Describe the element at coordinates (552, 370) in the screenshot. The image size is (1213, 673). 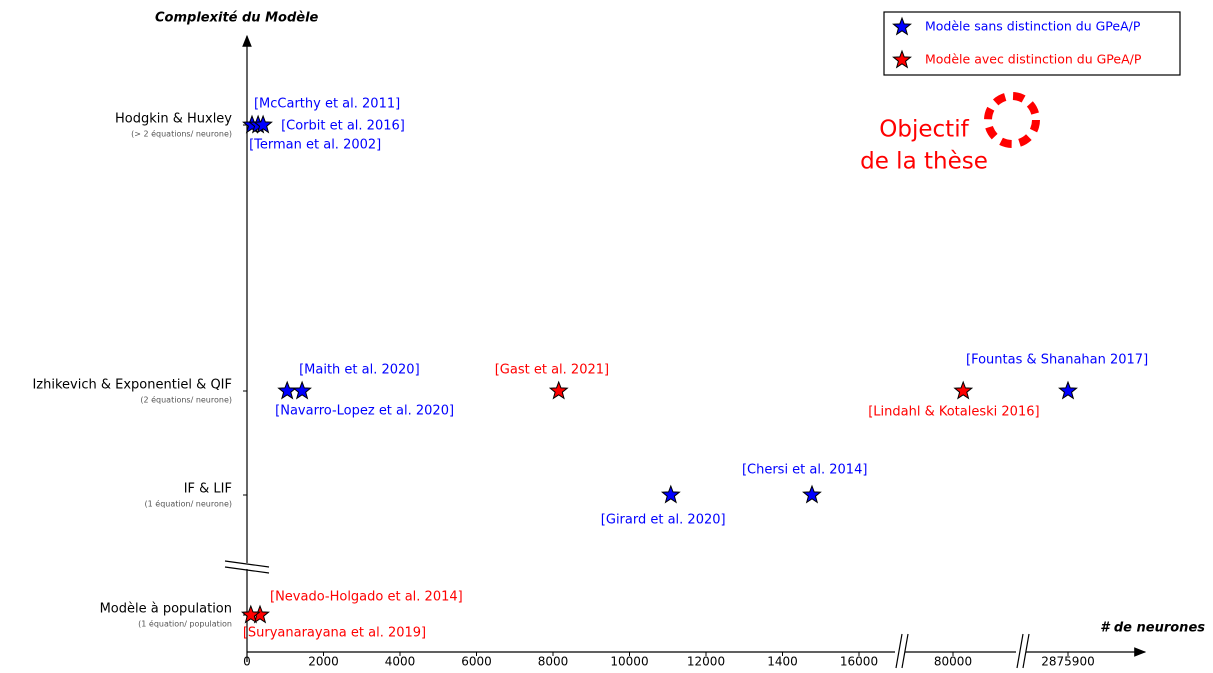
I see `point-label: [Gast et al. 2021]` at that location.